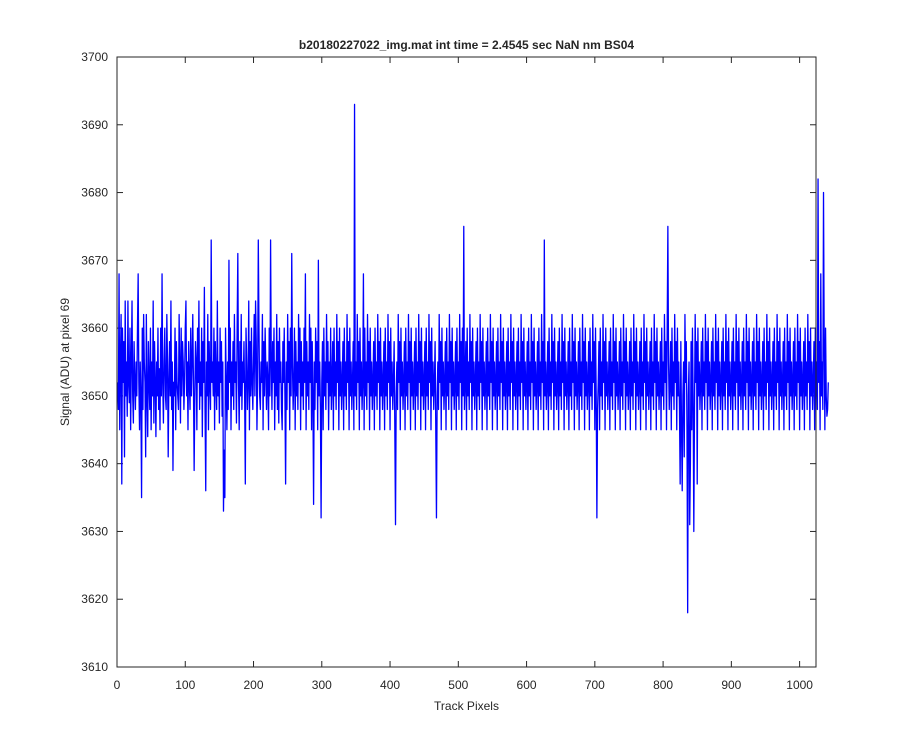  What do you see at coordinates (94, 328) in the screenshot?
I see `y-tick-label: 3660` at bounding box center [94, 328].